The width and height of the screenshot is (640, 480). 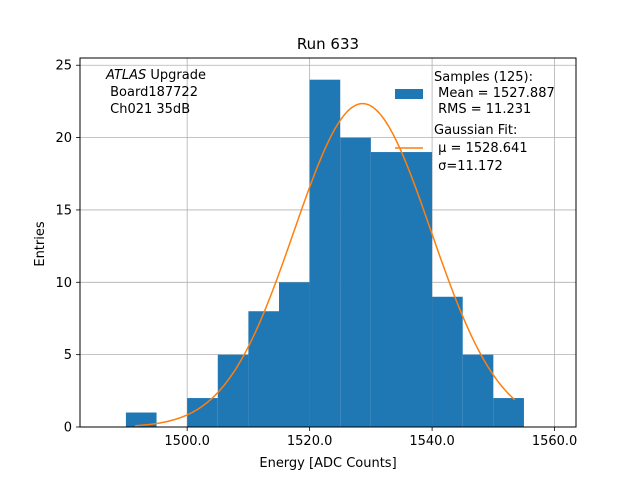 I want to click on y-axis-ticks: 0 5 10 15 20 25, so click(x=67, y=247).